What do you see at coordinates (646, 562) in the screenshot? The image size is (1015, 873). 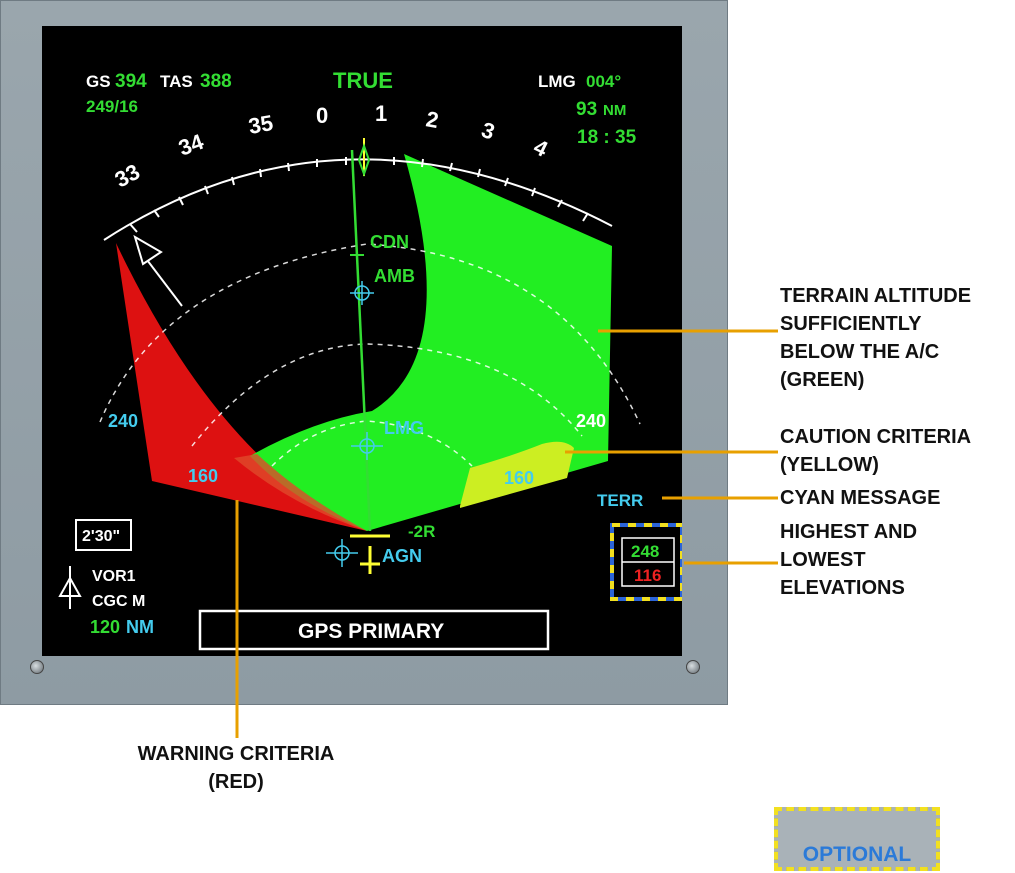 I see `elevation-box` at bounding box center [646, 562].